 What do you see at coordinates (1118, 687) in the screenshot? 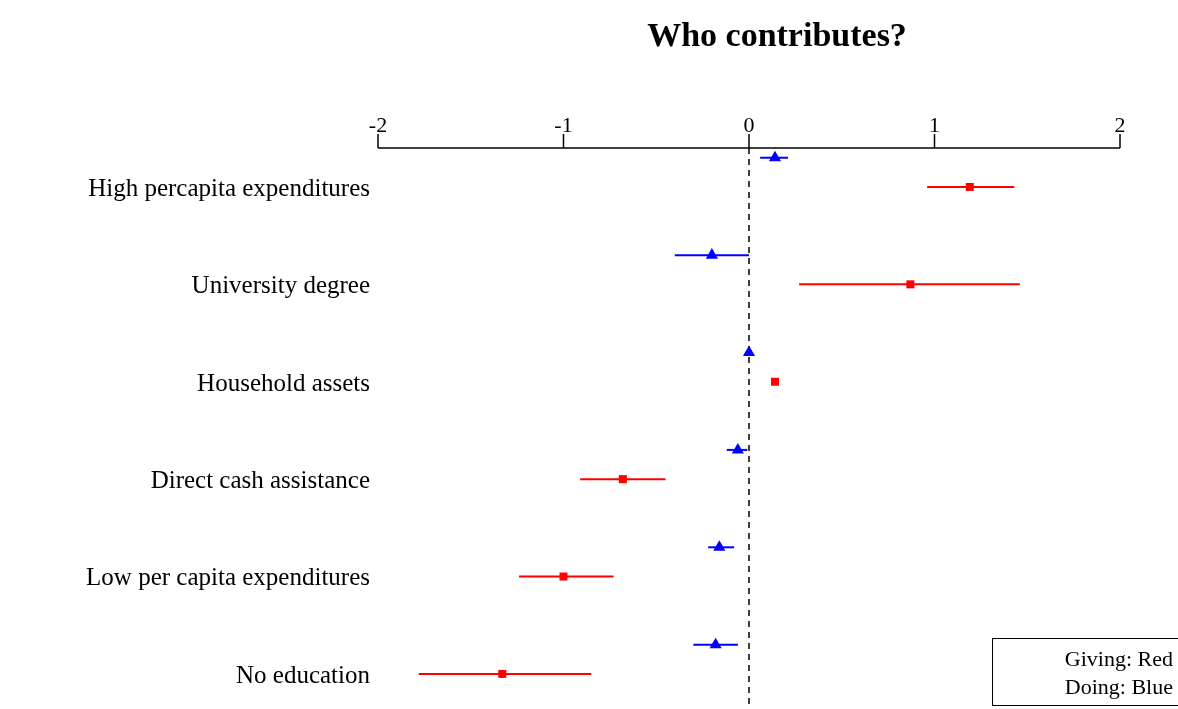
I see `annotation: Doing: Blue` at bounding box center [1118, 687].